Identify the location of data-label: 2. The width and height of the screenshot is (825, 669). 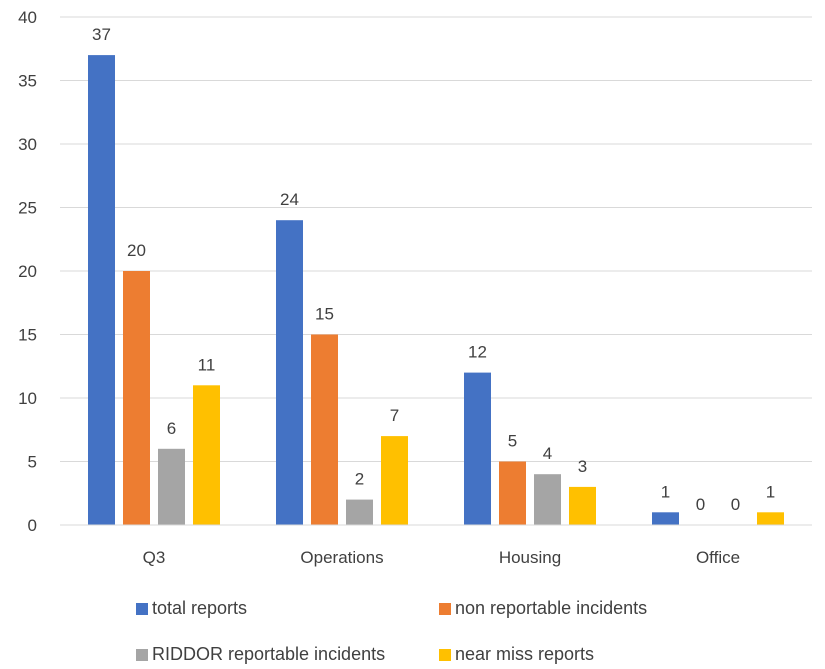
(359, 479).